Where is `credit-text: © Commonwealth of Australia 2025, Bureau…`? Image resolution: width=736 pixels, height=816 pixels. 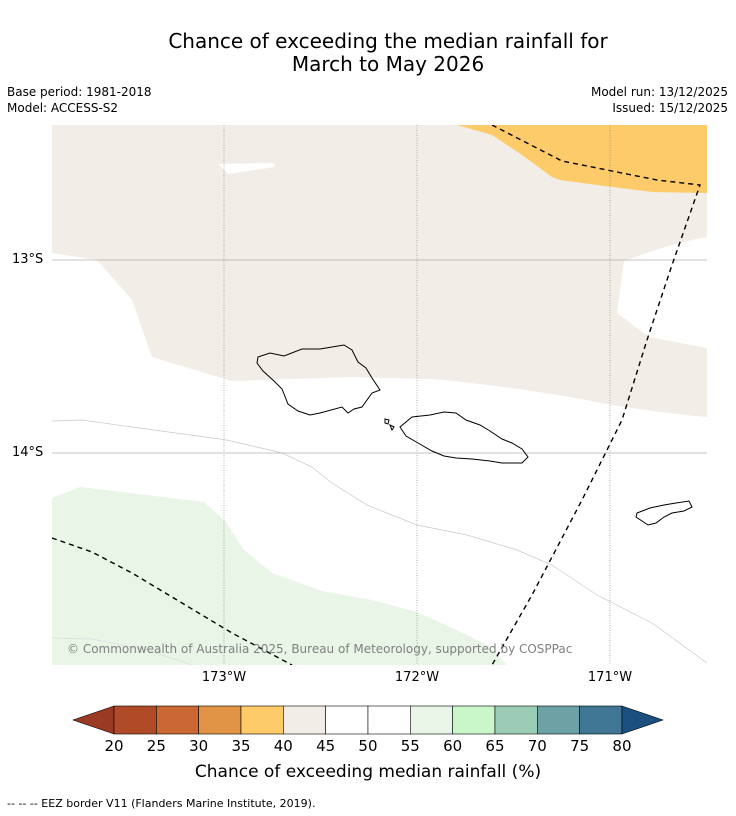
credit-text: © Commonwealth of Australia 2025, Bureau… is located at coordinates (320, 649).